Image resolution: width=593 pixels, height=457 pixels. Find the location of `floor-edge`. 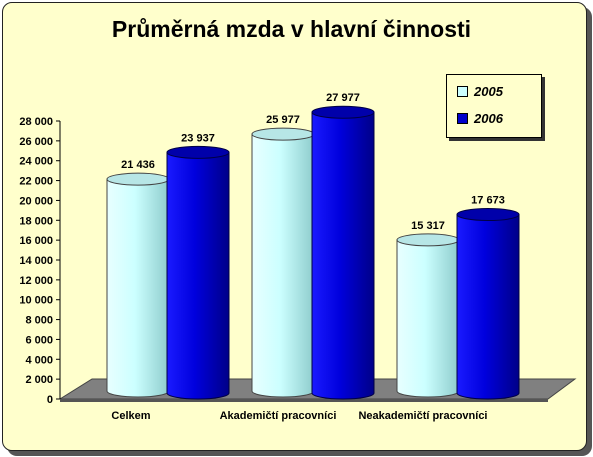

floor-edge is located at coordinates (304, 400).